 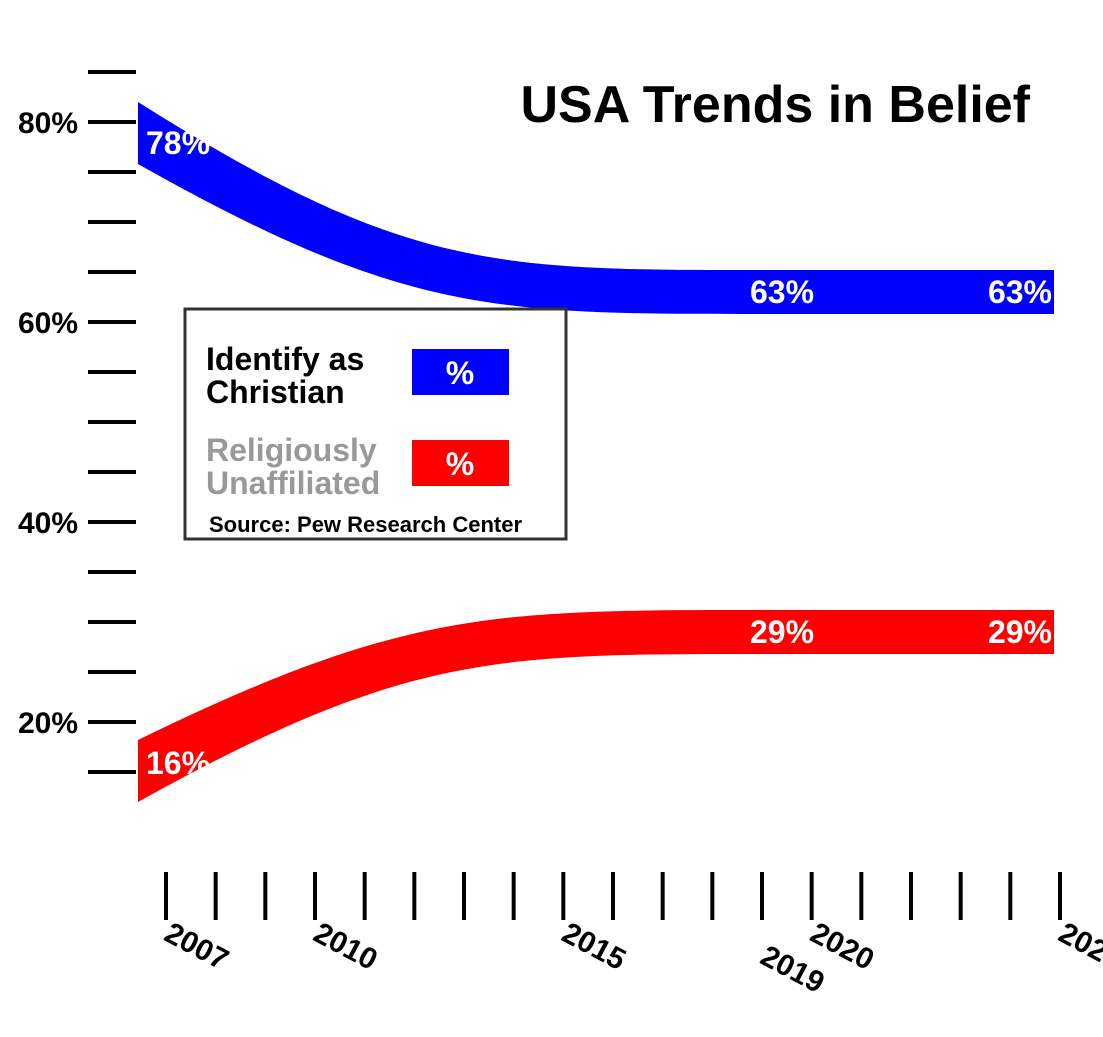 What do you see at coordinates (345, 946) in the screenshot?
I see `x-tick-label: 2010` at bounding box center [345, 946].